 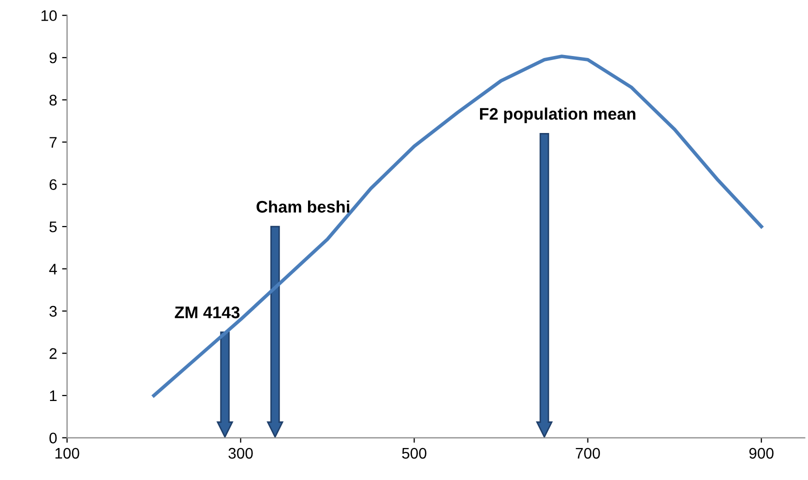 What do you see at coordinates (588, 453) in the screenshot?
I see `x-tick-label: 700` at bounding box center [588, 453].